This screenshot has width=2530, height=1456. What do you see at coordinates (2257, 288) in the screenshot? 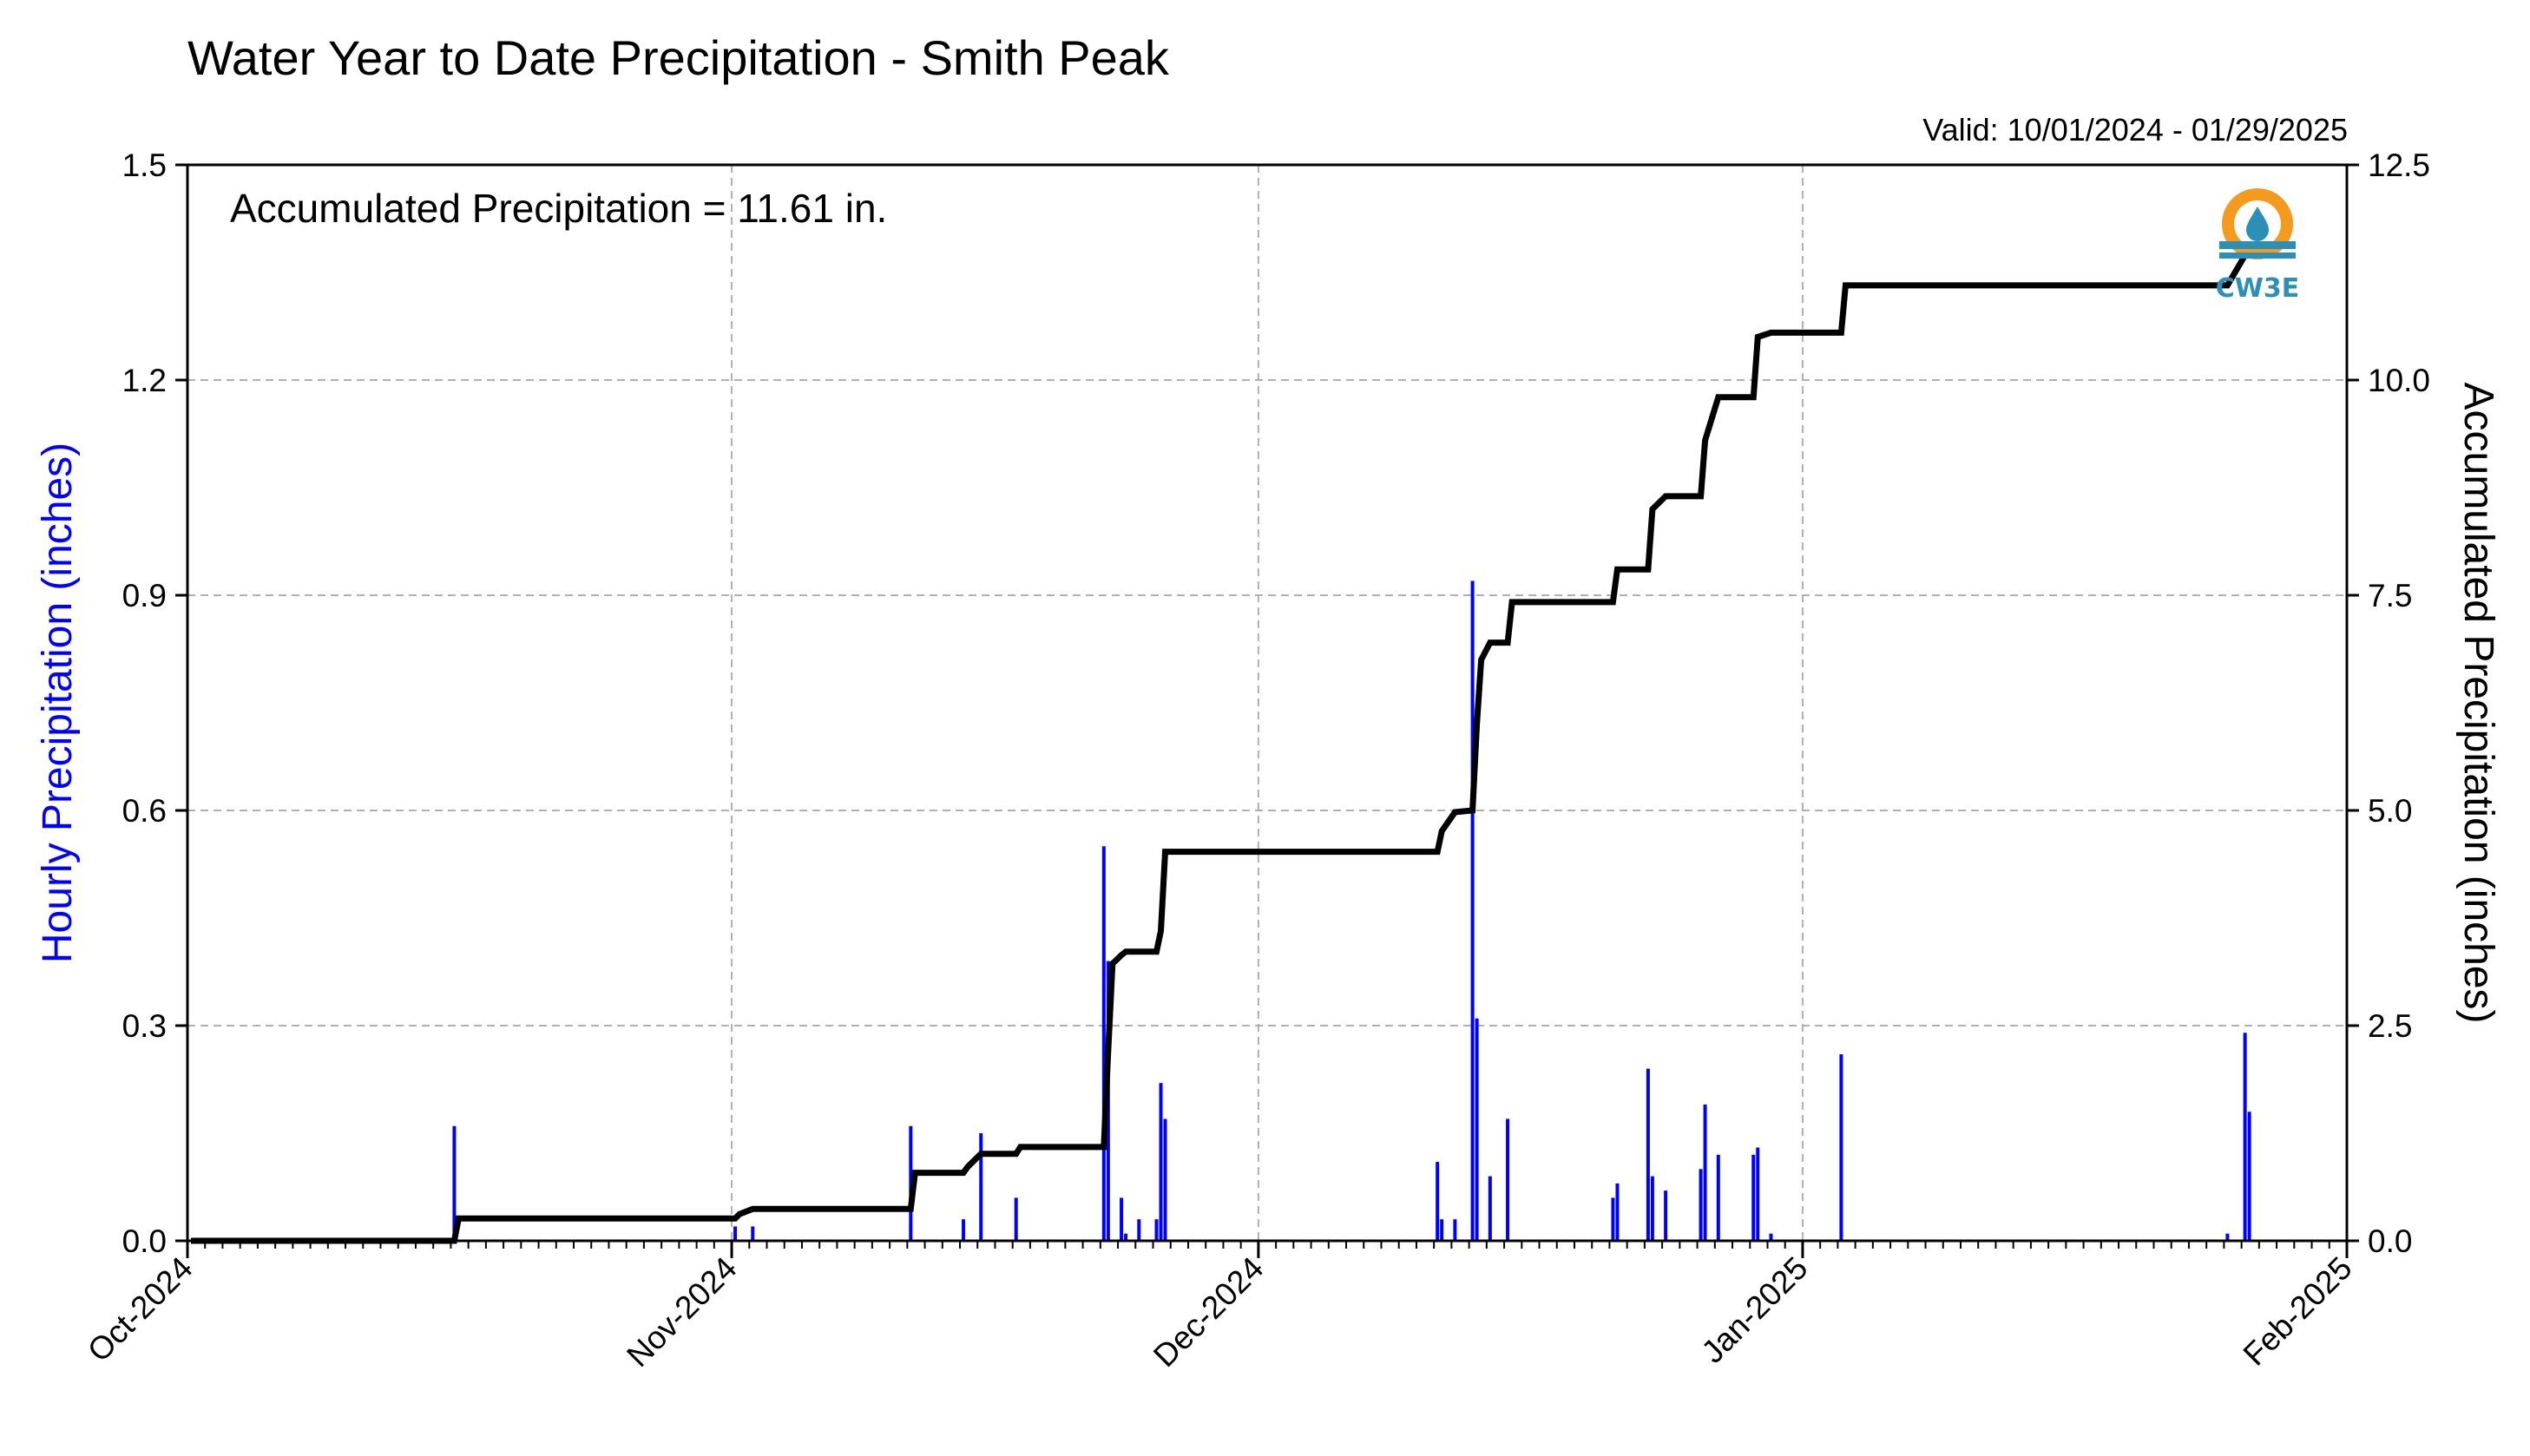
I see `logo-text: CW3E` at bounding box center [2257, 288].